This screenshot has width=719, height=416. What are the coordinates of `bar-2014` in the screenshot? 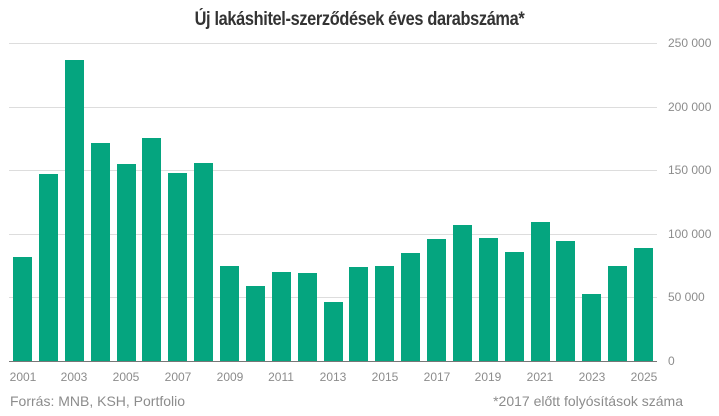 It's located at (358, 314).